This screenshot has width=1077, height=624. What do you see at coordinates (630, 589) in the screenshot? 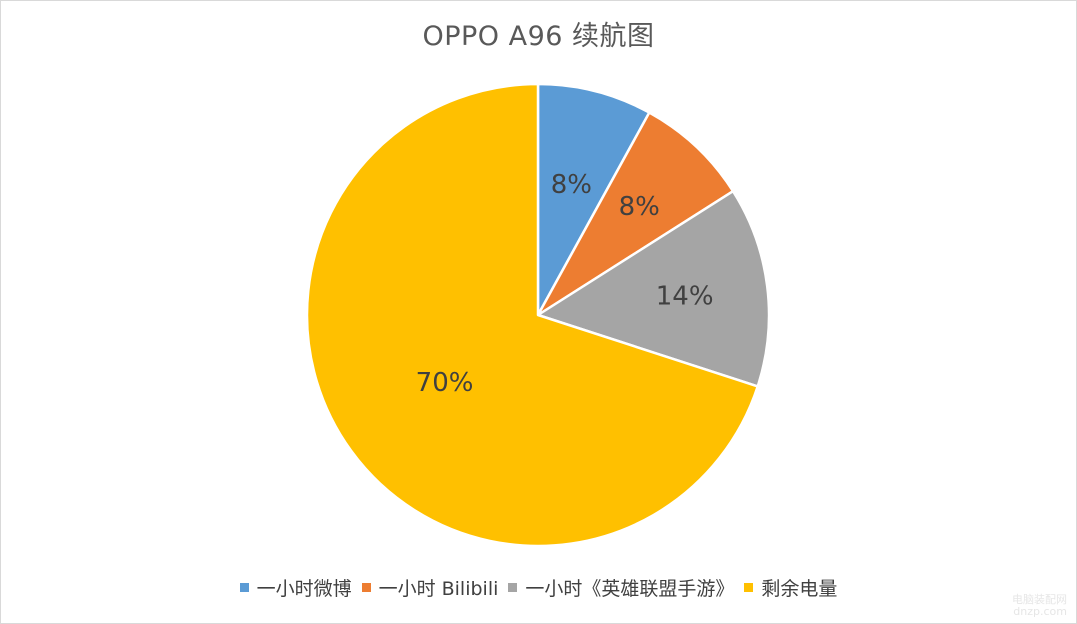
I see `legend-label: 一小时《英雄联盟手游》` at bounding box center [630, 589].